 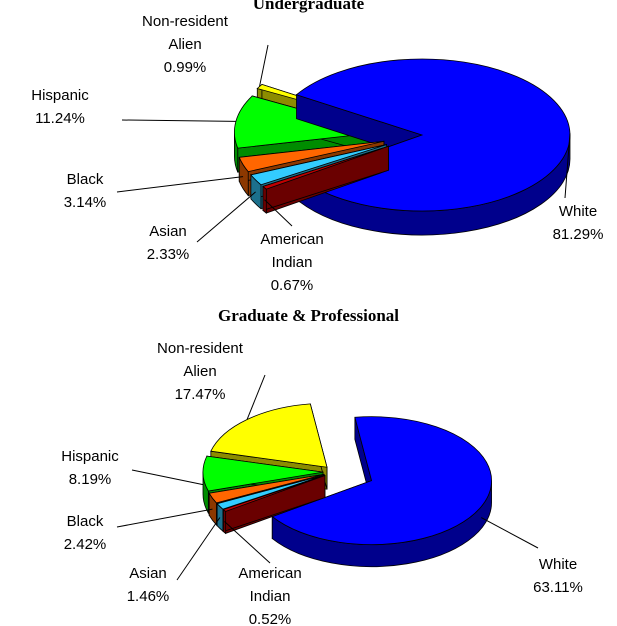 What do you see at coordinates (292, 285) in the screenshot?
I see `value-label: 0.67%` at bounding box center [292, 285].